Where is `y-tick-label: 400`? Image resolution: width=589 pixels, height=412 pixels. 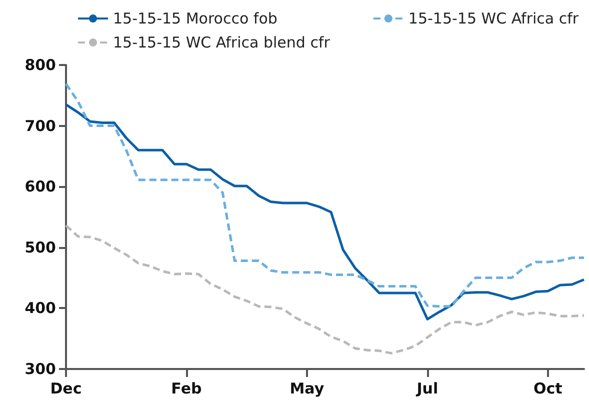 y-tick-label: 400 is located at coordinates (40, 308).